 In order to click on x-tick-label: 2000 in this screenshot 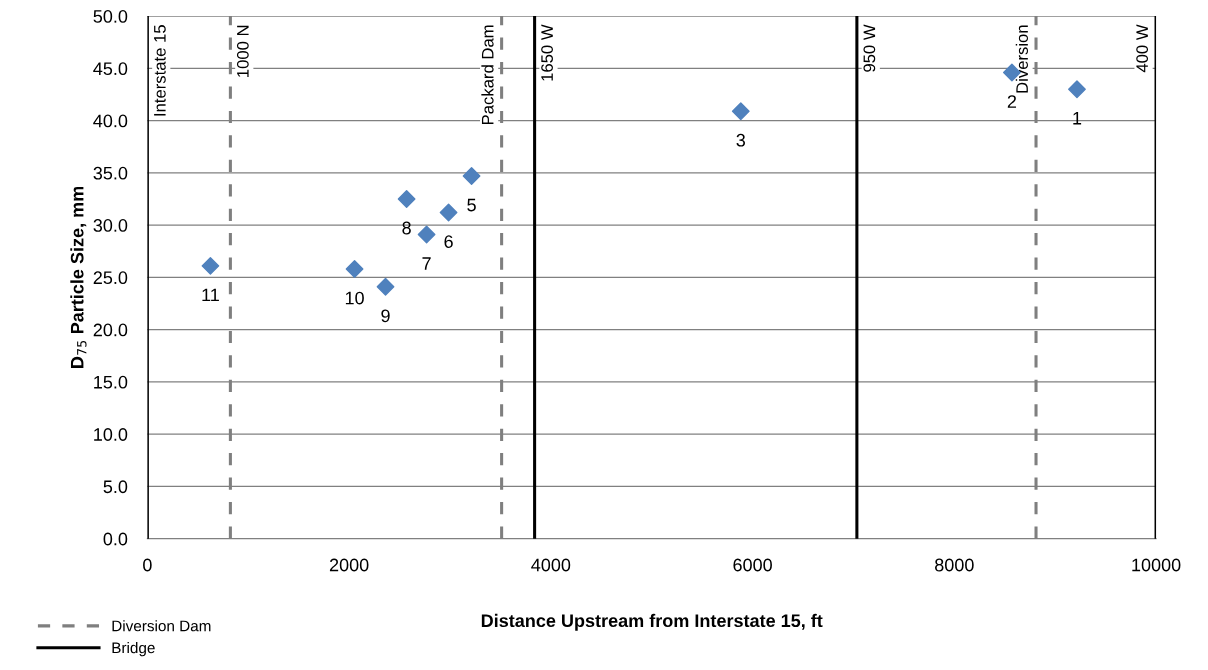, I will do `click(349, 565)`.